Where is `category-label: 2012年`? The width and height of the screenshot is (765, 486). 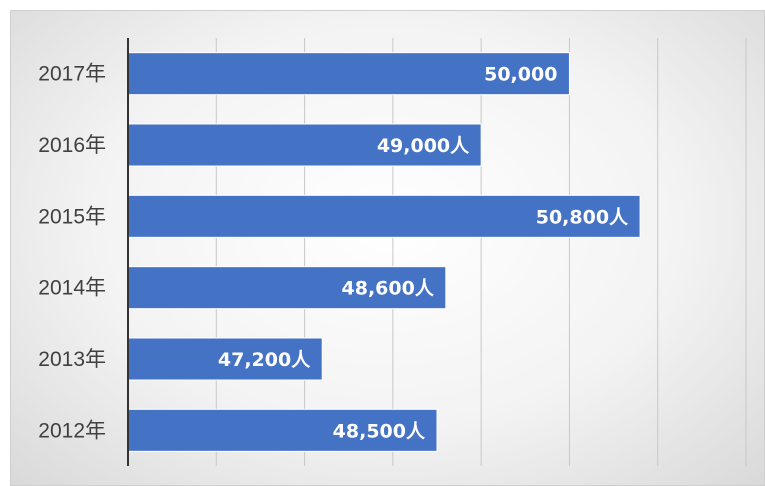
category-label: 2012年 is located at coordinates (72, 430).